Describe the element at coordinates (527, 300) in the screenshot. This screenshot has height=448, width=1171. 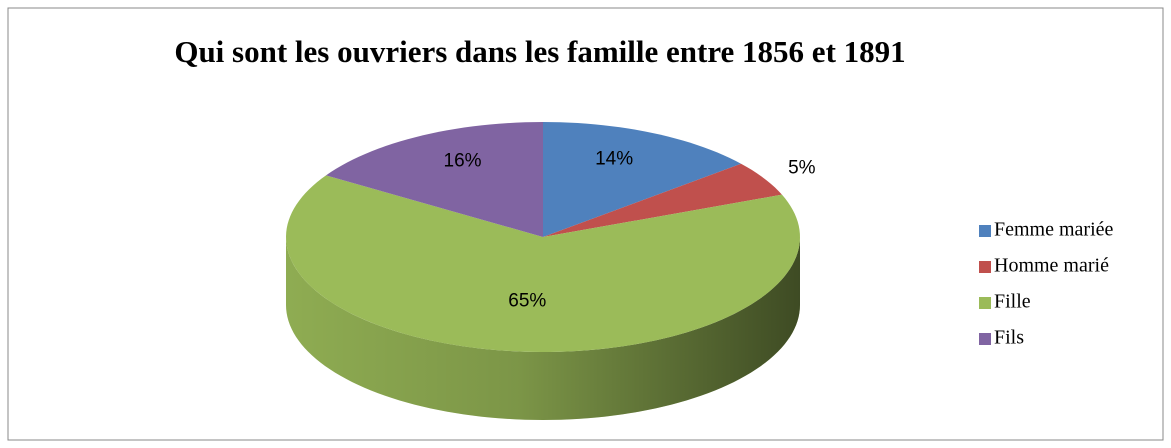
I see `data-label: 65%` at that location.